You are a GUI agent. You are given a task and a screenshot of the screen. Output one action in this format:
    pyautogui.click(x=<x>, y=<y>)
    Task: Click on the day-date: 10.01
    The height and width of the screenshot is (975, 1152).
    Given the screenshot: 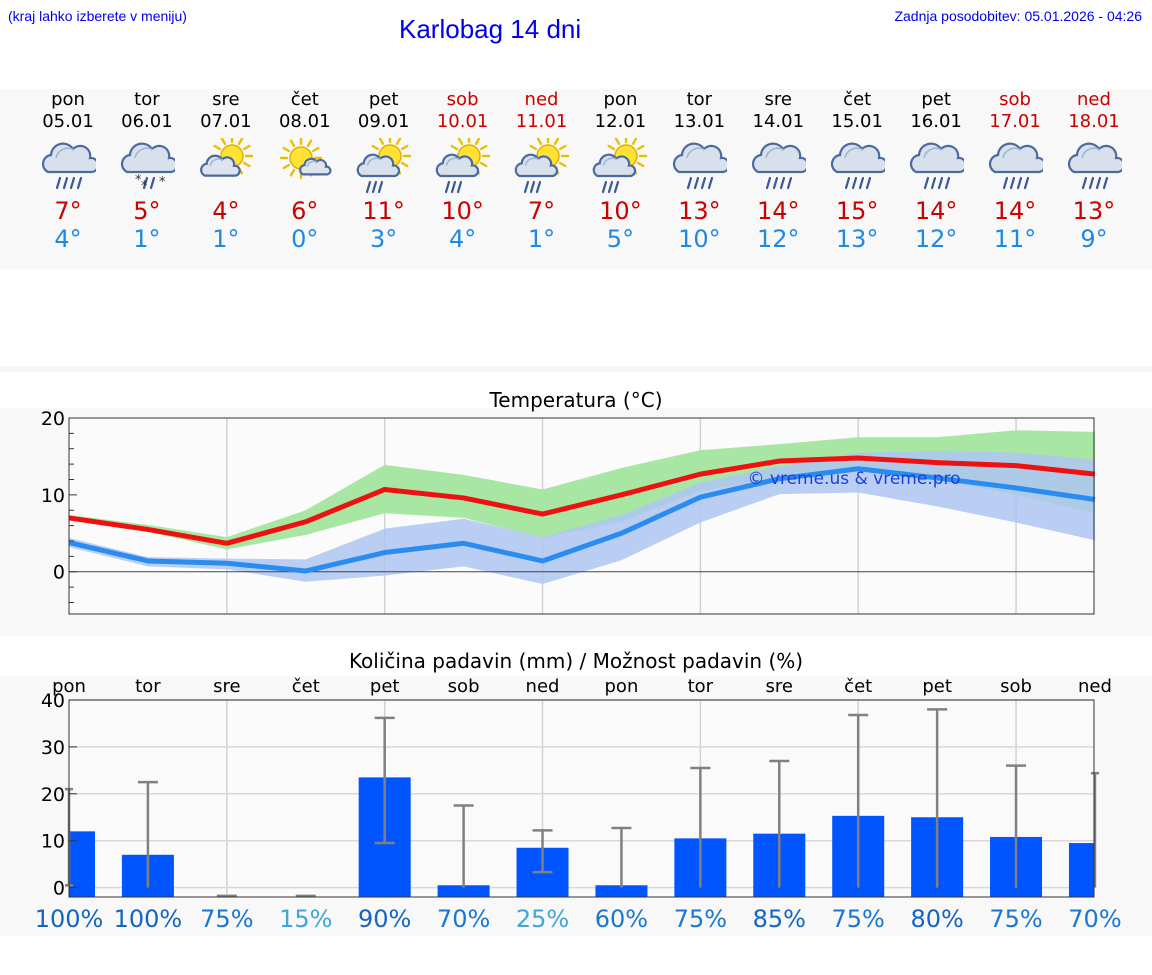 What is the action you would take?
    pyautogui.click(x=462, y=121)
    